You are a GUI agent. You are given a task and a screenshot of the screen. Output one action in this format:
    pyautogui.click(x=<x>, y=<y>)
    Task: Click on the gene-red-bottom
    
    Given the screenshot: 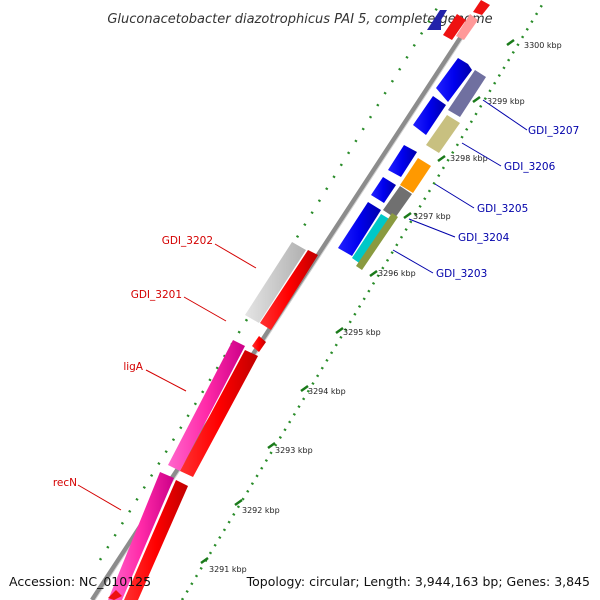 What is the action you would take?
    pyautogui.click(x=115, y=595)
    